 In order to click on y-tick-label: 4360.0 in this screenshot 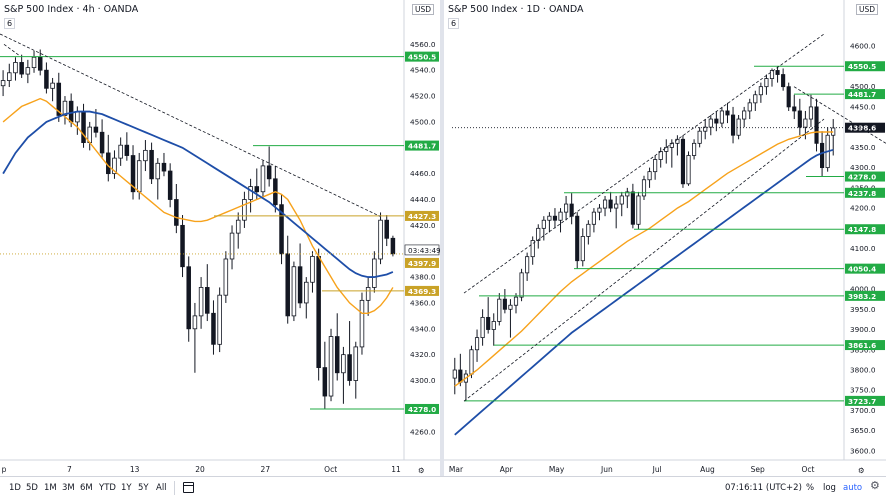, I will do `click(423, 302)`.